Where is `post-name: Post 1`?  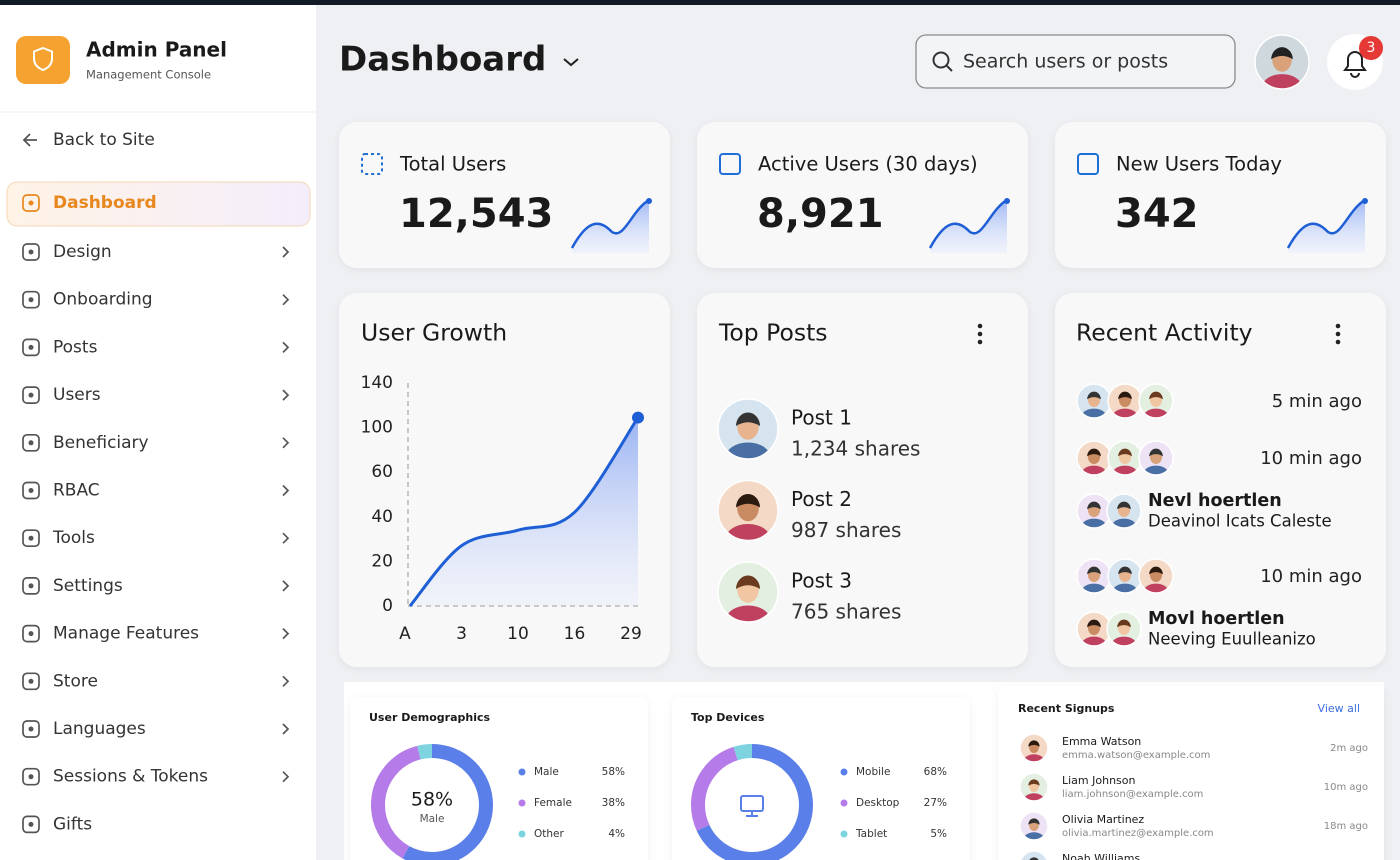
post-name: Post 1 is located at coordinates (821, 418).